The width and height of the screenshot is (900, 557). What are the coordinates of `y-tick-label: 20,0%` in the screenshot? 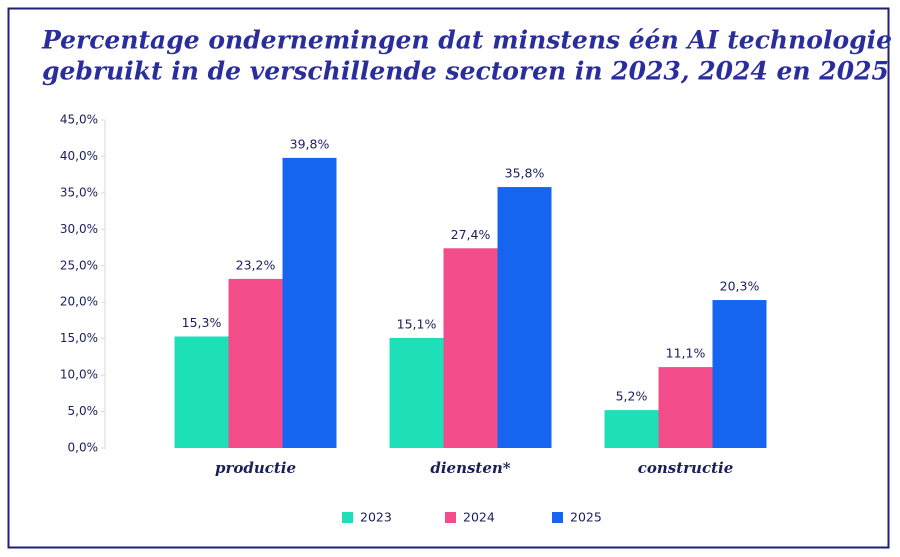 It's located at (79, 302).